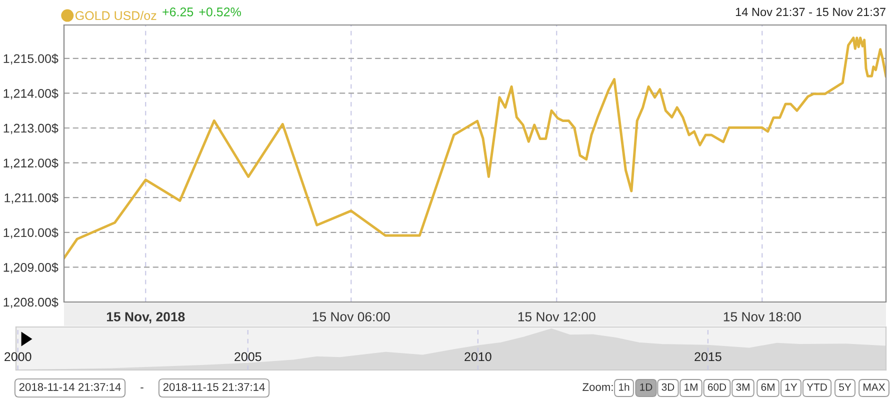 This screenshot has width=890, height=400. Describe the element at coordinates (178, 12) in the screenshot. I see `text: +6.25` at that location.